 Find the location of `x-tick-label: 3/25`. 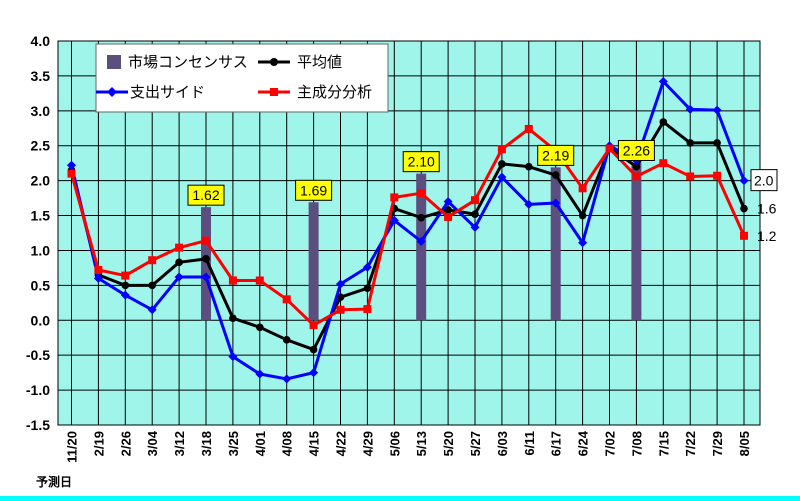

x-tick-label: 3/25 is located at coordinates (233, 443).